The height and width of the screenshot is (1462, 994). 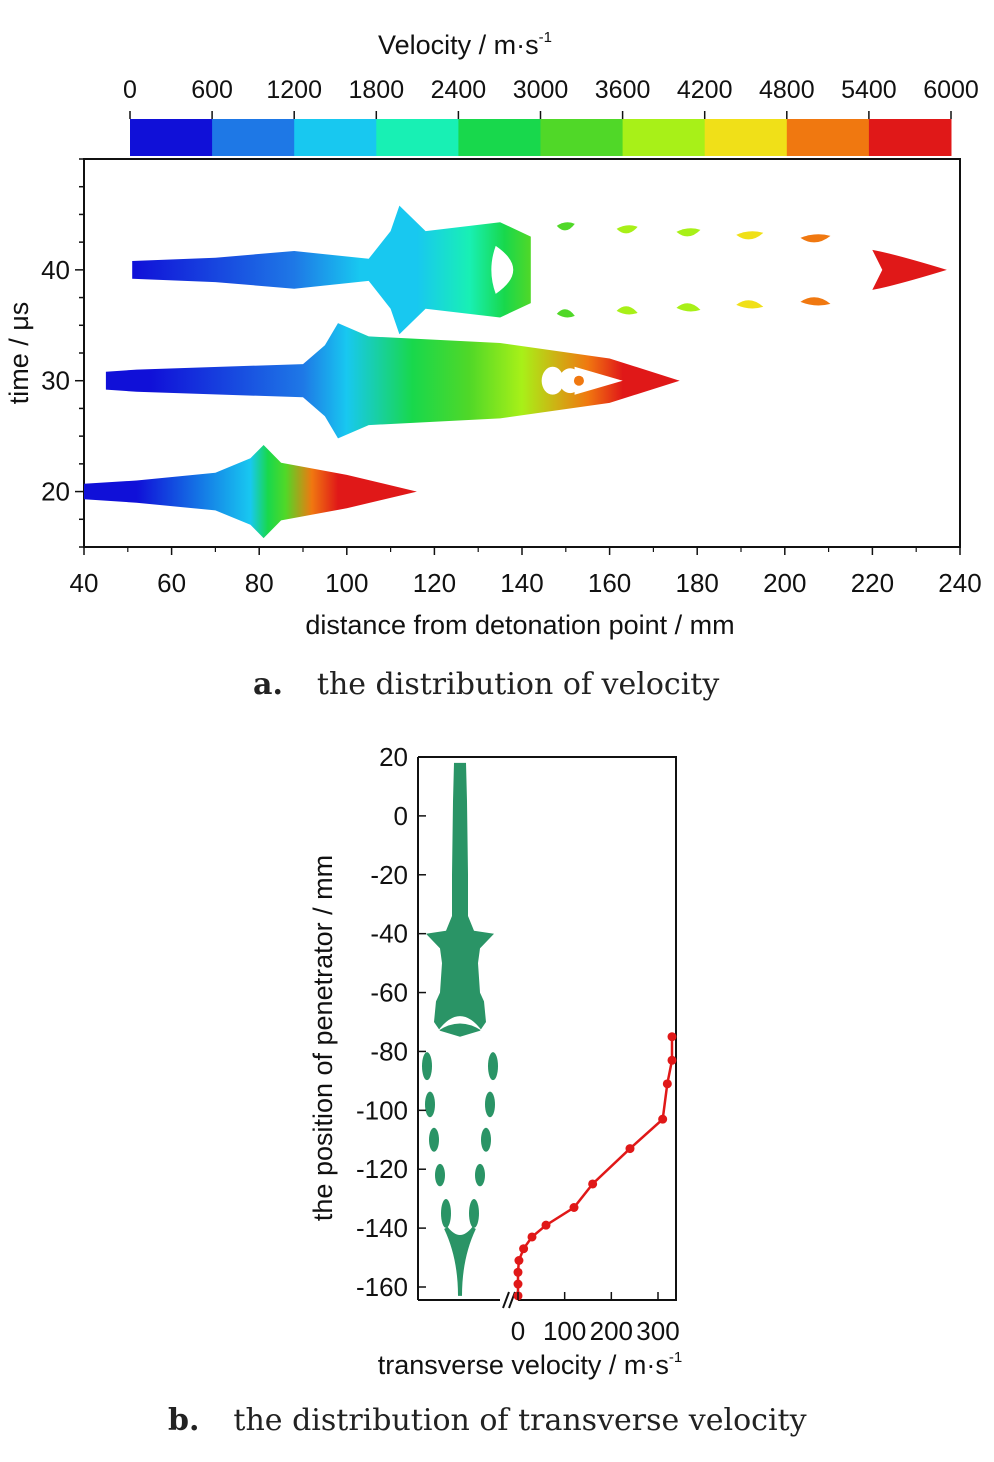 I want to click on colorbar-tick-label: 5400, so click(x=869, y=90).